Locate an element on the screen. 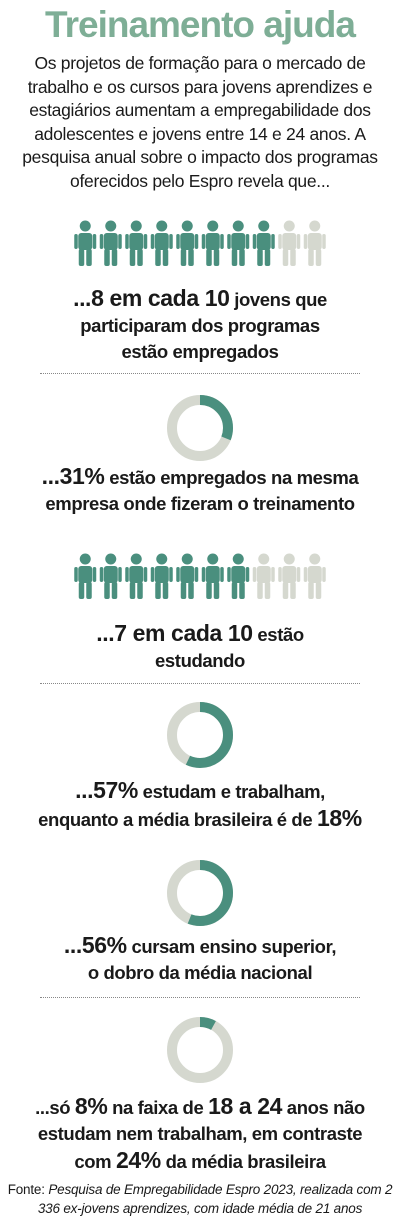  text-part: 57% is located at coordinates (115, 790).